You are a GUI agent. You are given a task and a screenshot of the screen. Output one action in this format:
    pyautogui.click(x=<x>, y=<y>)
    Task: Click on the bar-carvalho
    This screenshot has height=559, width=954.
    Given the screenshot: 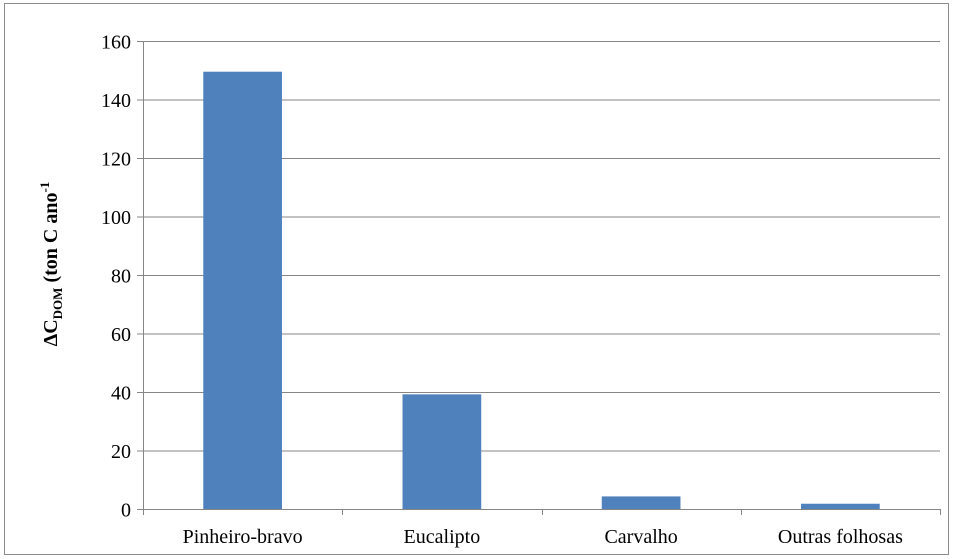 What is the action you would take?
    pyautogui.click(x=641, y=502)
    